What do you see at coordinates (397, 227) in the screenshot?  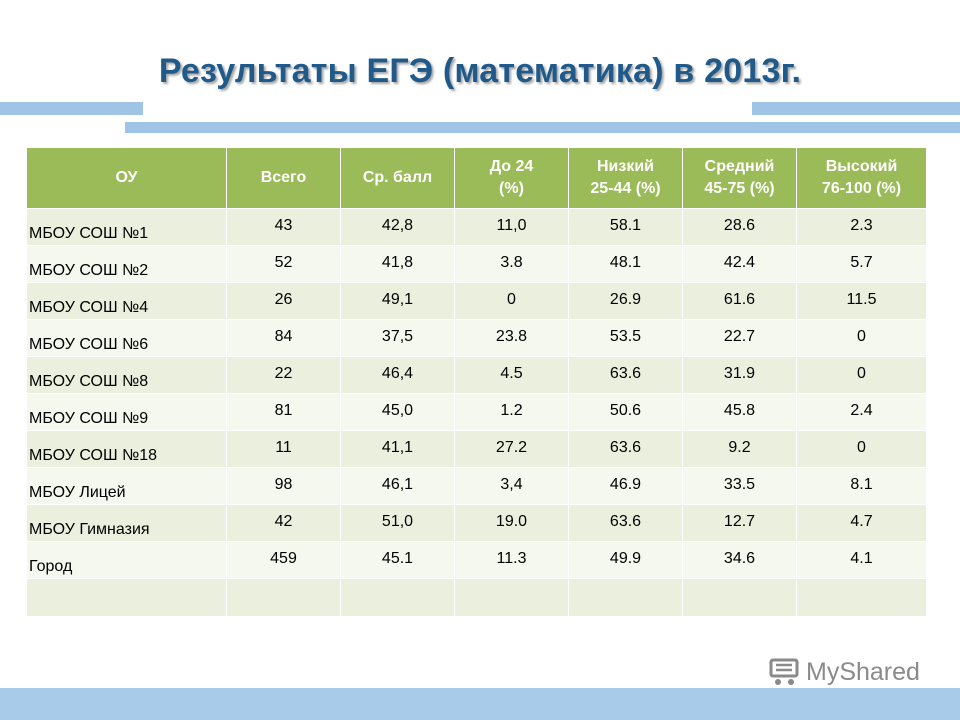 I see `value-cell: 42,8` at bounding box center [397, 227].